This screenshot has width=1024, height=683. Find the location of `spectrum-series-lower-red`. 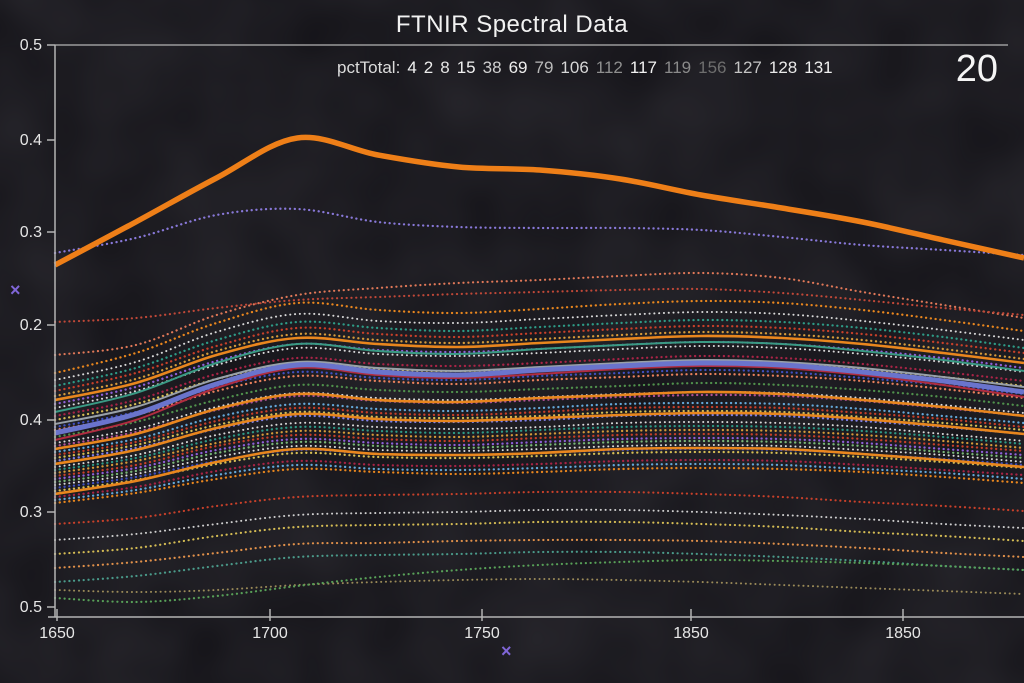

spectrum-series-lower-red is located at coordinates (538, 508).